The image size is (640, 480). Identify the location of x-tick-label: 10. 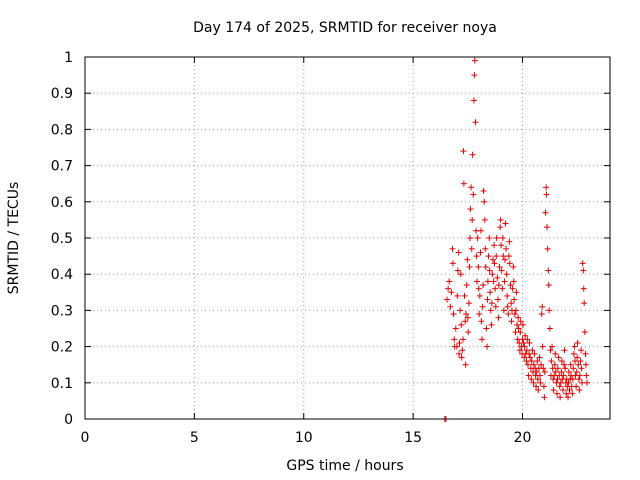
(304, 438).